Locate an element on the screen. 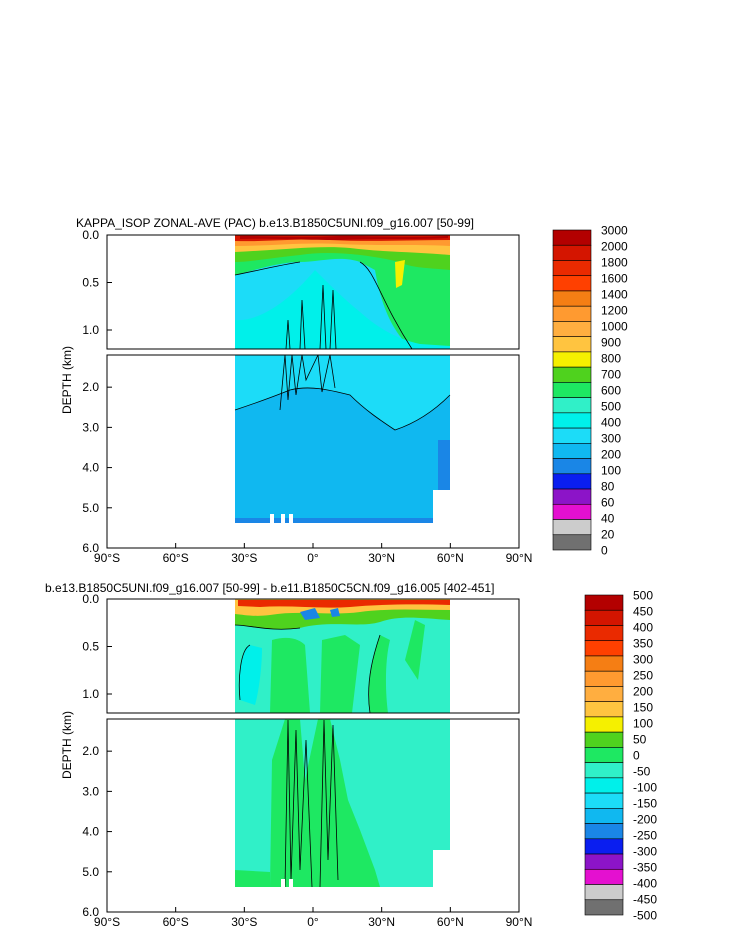 The width and height of the screenshot is (733, 945). colorbar-label: 3000 is located at coordinates (614, 231).